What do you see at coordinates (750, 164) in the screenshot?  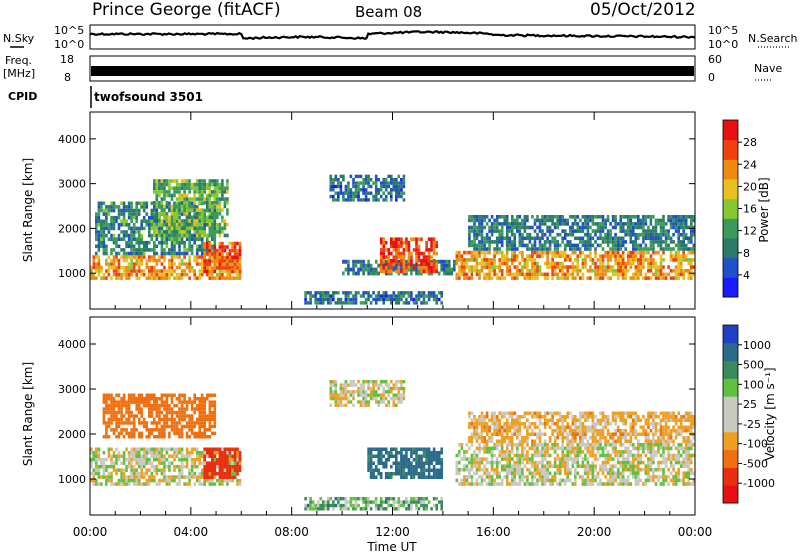 I see `colorbar-tick-label: 24` at bounding box center [750, 164].